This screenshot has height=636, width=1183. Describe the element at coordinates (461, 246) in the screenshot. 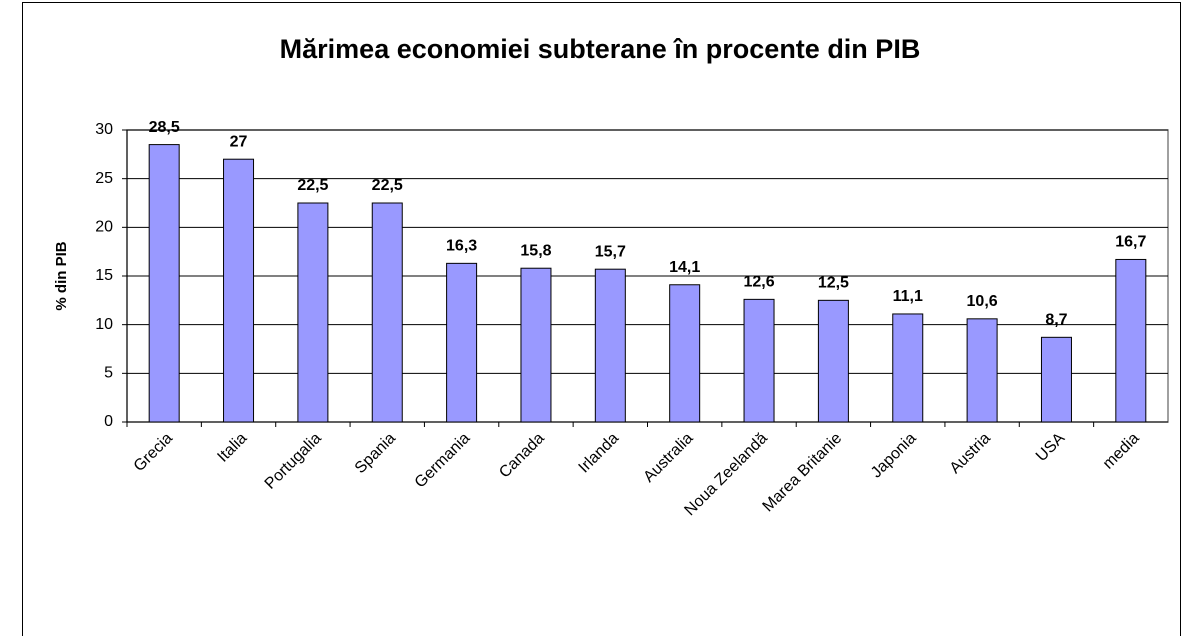

I see `value-label: 16,3` at that location.